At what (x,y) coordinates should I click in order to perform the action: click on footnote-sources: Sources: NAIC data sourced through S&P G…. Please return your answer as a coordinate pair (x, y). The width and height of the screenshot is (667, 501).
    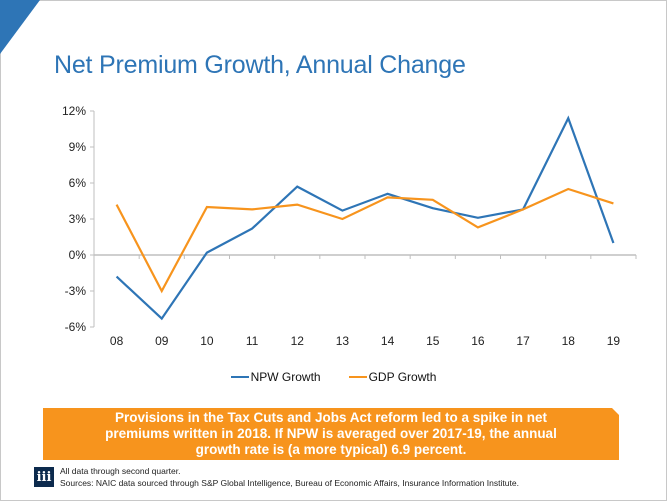
    Looking at the image, I should click on (289, 483).